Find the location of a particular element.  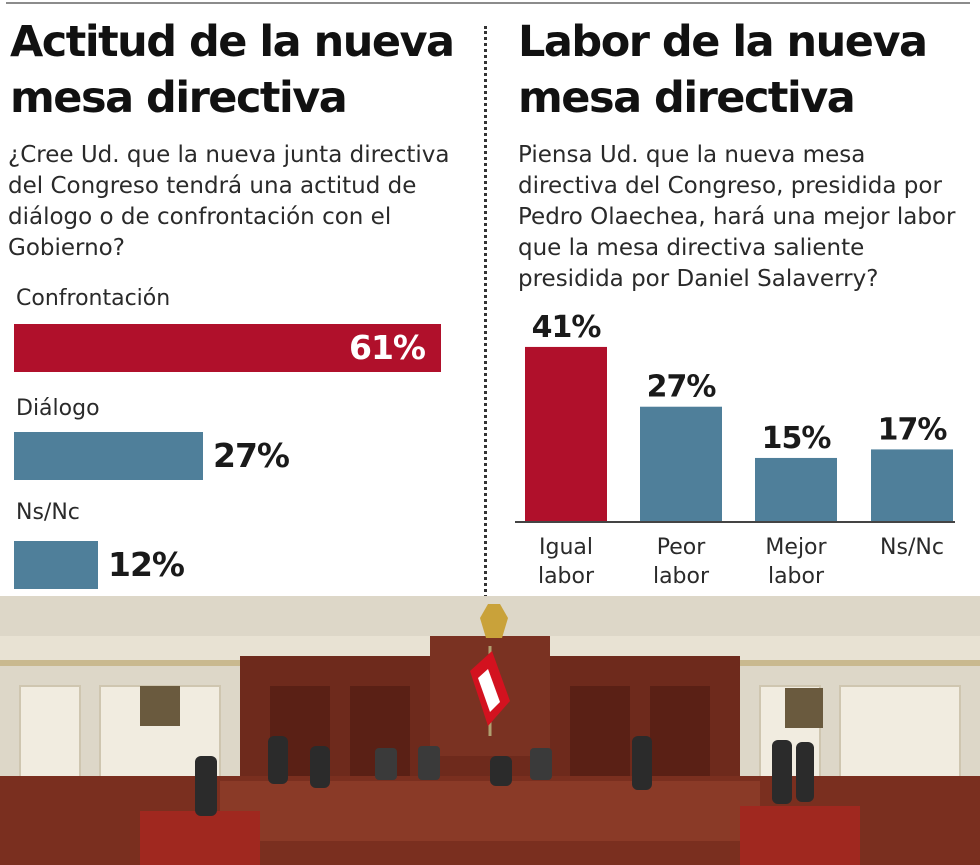

vbar-value-peor-labor: 27% is located at coordinates (682, 387).